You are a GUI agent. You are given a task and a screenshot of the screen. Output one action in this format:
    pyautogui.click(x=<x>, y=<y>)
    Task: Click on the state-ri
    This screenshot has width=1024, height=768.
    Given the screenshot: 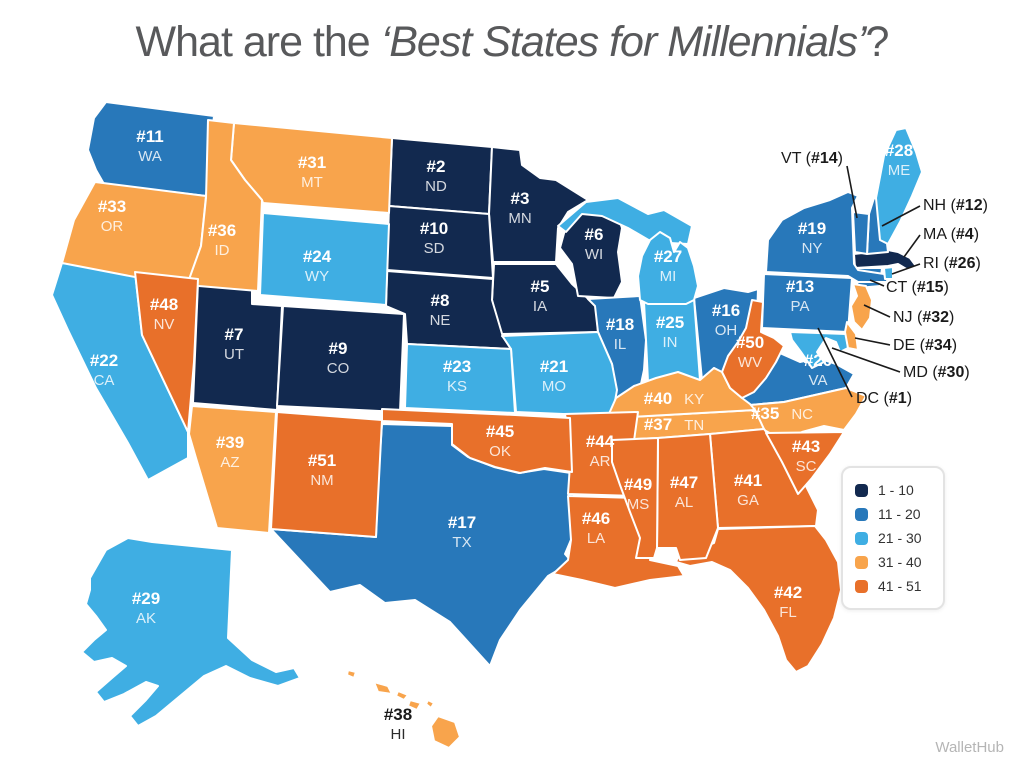 What is the action you would take?
    pyautogui.click(x=888, y=273)
    